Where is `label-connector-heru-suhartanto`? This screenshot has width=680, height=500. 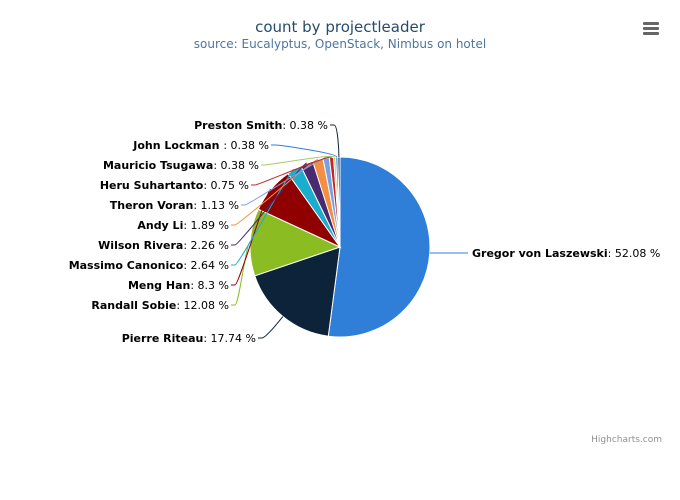
label-connector-heru-suhartanto is located at coordinates (291, 171).